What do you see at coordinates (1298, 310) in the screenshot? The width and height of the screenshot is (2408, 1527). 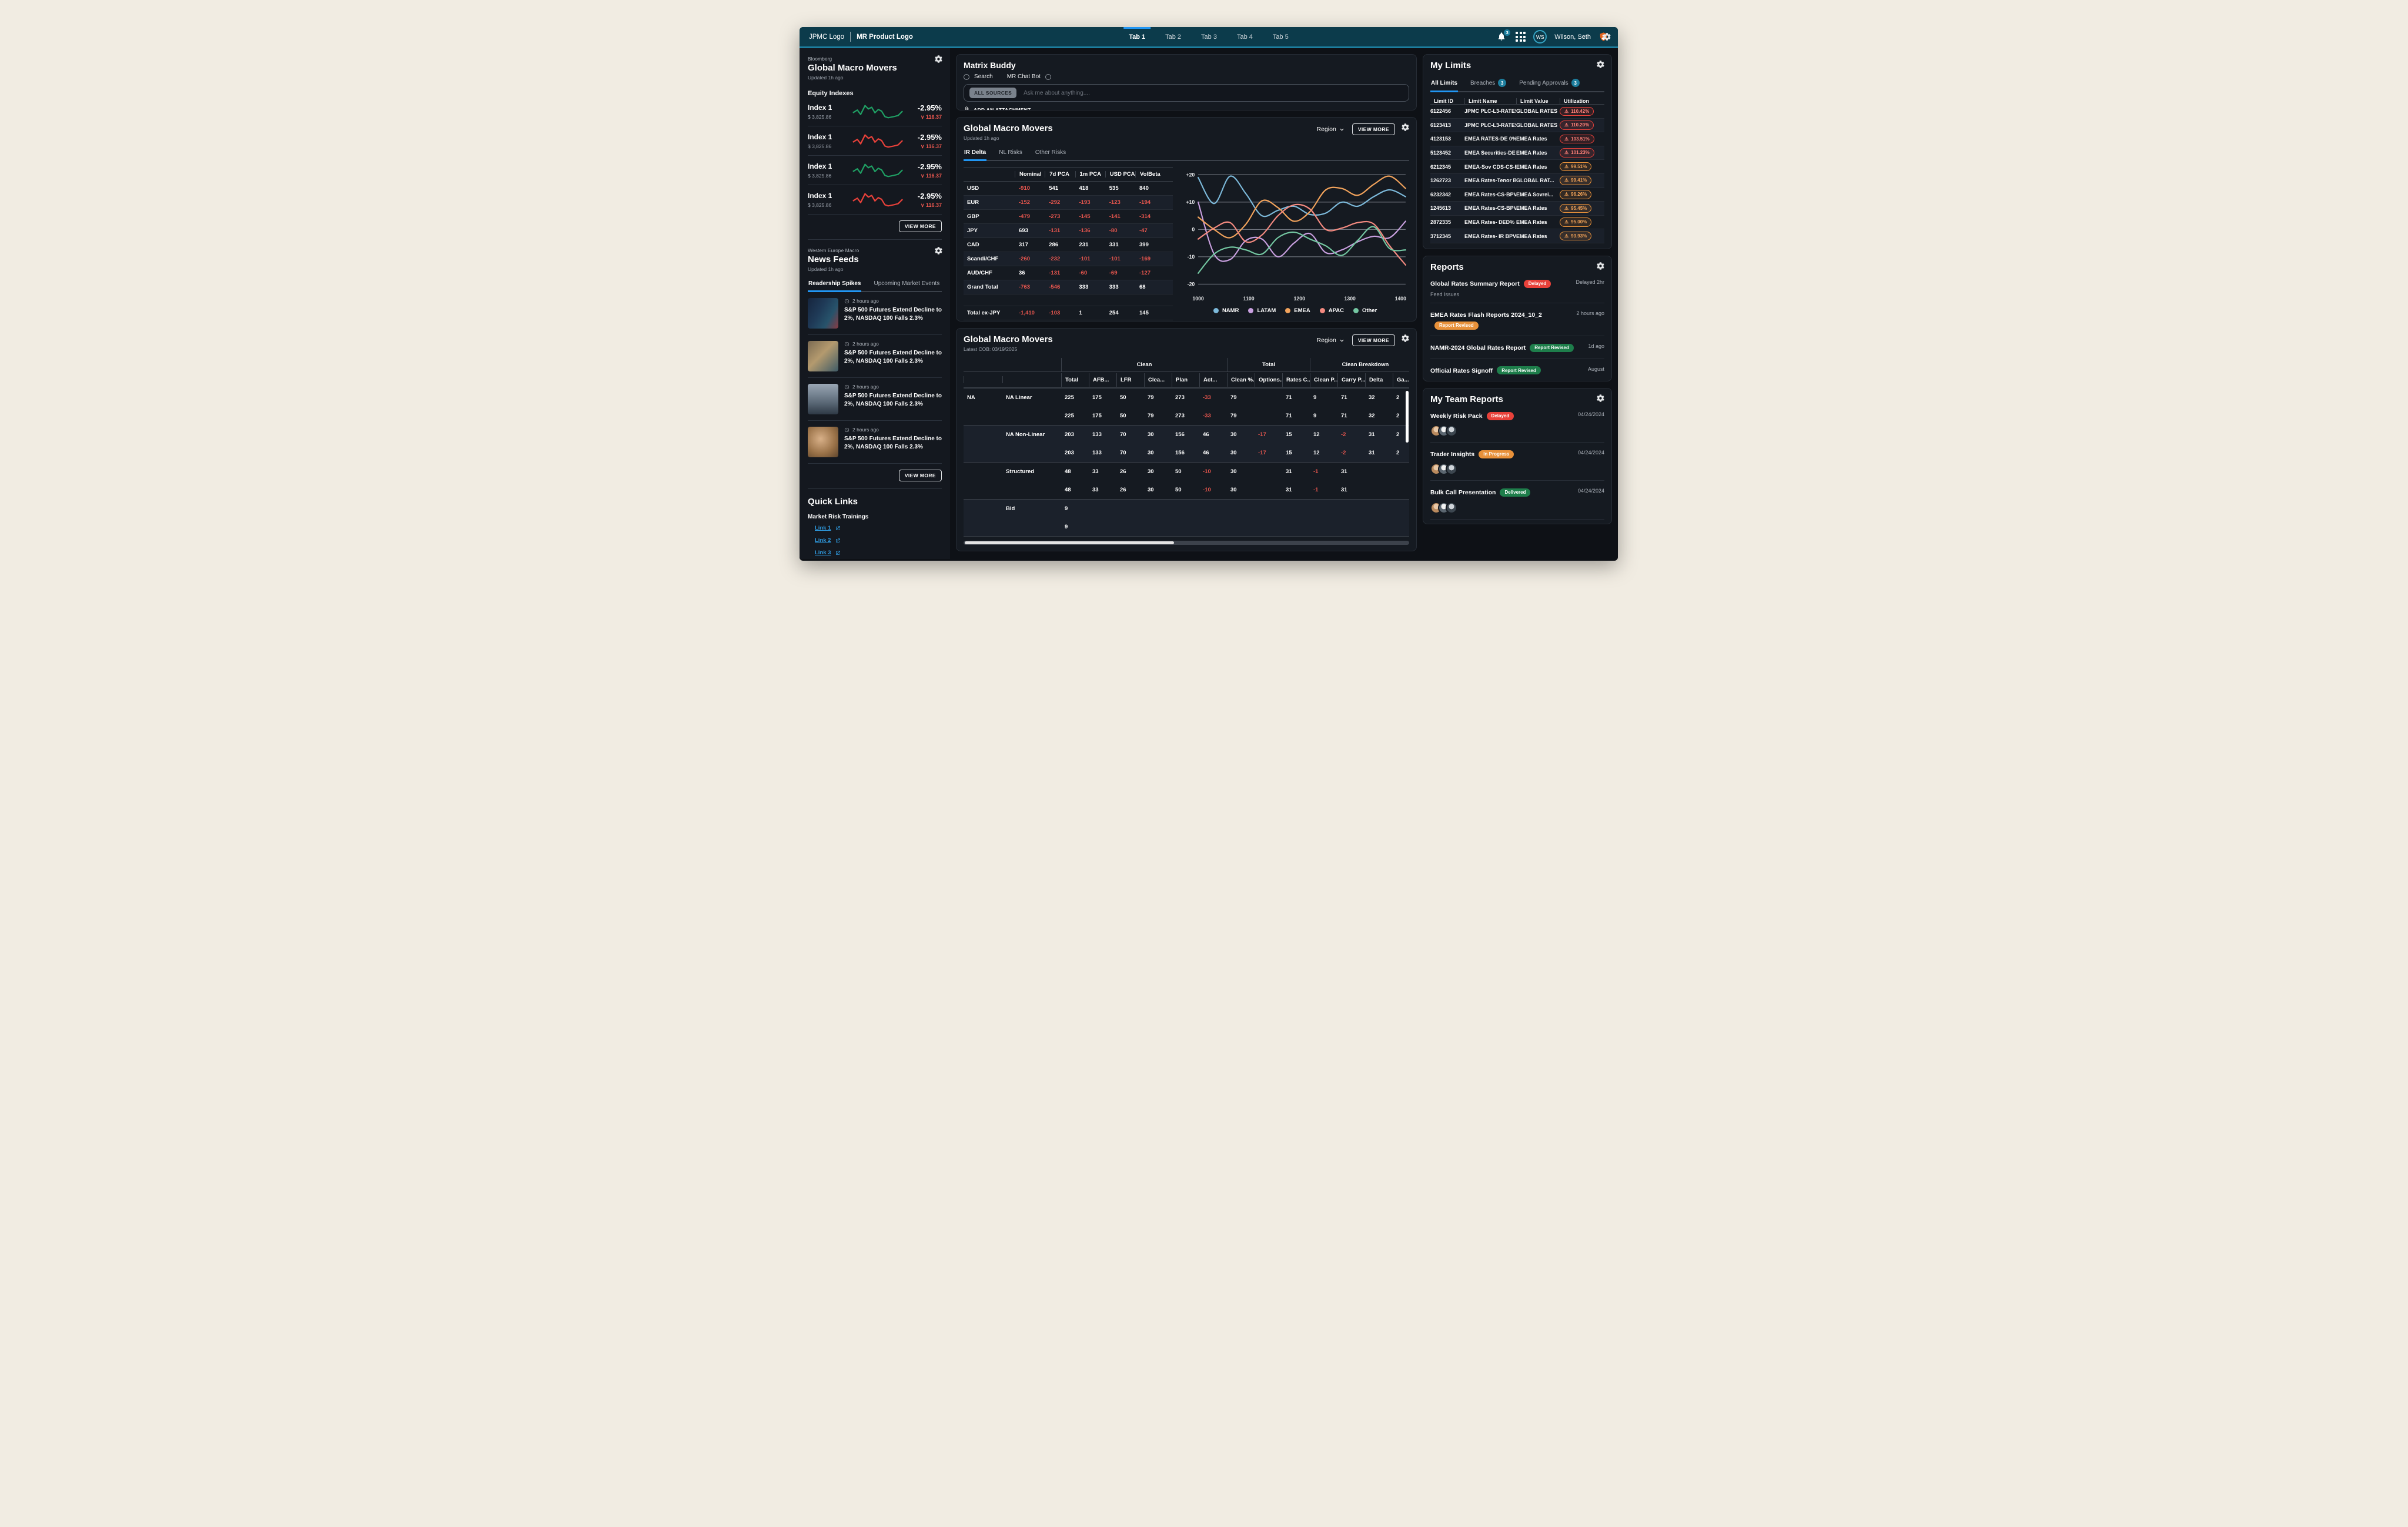 I see `legend-item: EMEA` at bounding box center [1298, 310].